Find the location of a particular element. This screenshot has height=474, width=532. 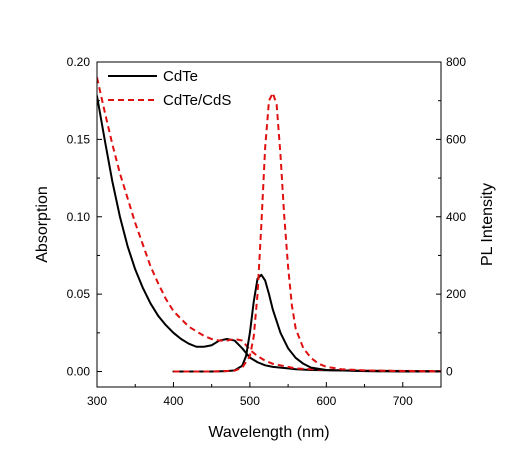

y-right-tick-label: 400 is located at coordinates (456, 217).